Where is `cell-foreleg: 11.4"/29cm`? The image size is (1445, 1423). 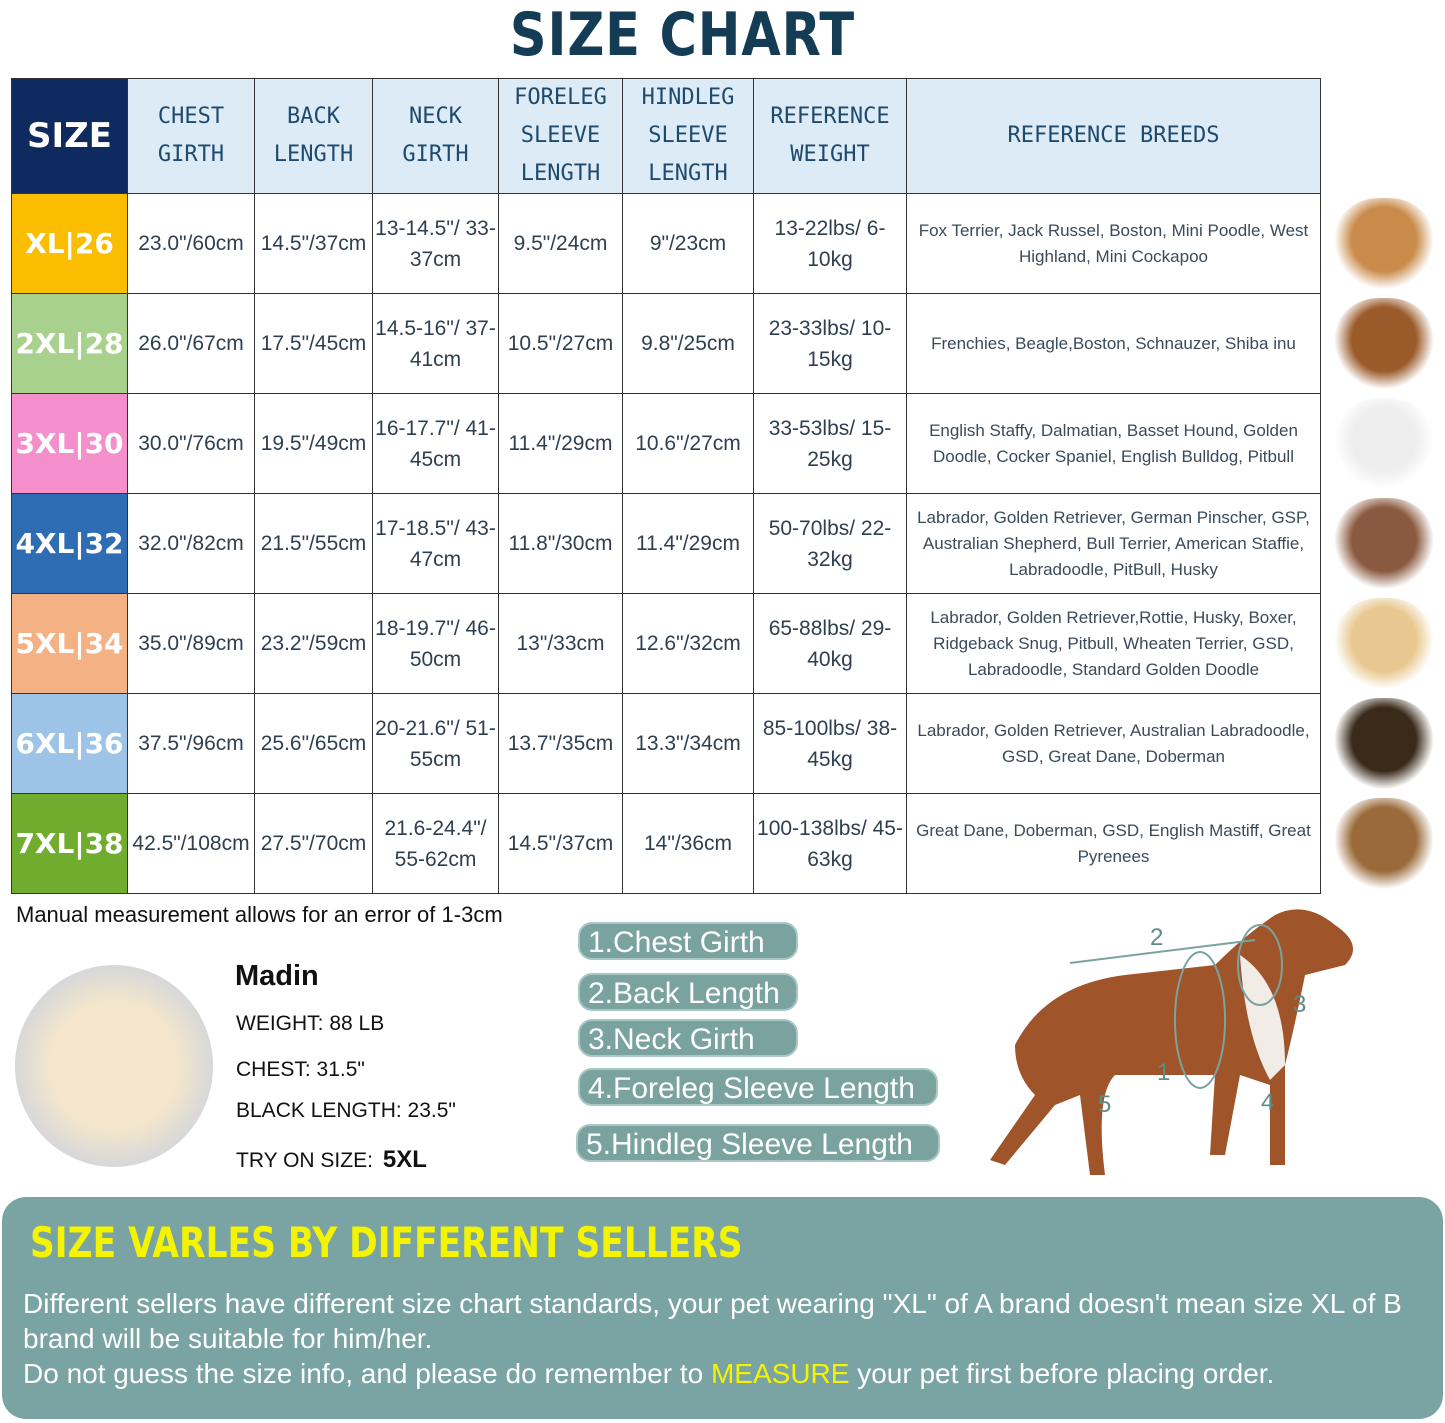
cell-foreleg: 11.4"/29cm is located at coordinates (560, 443).